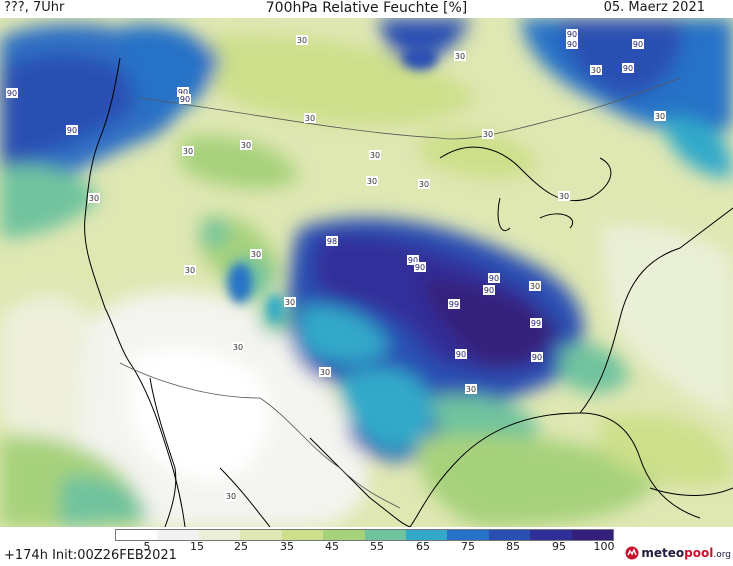 This screenshot has height=566, width=733. Describe the element at coordinates (604, 546) in the screenshot. I see `colorbar-tick: 100` at that location.